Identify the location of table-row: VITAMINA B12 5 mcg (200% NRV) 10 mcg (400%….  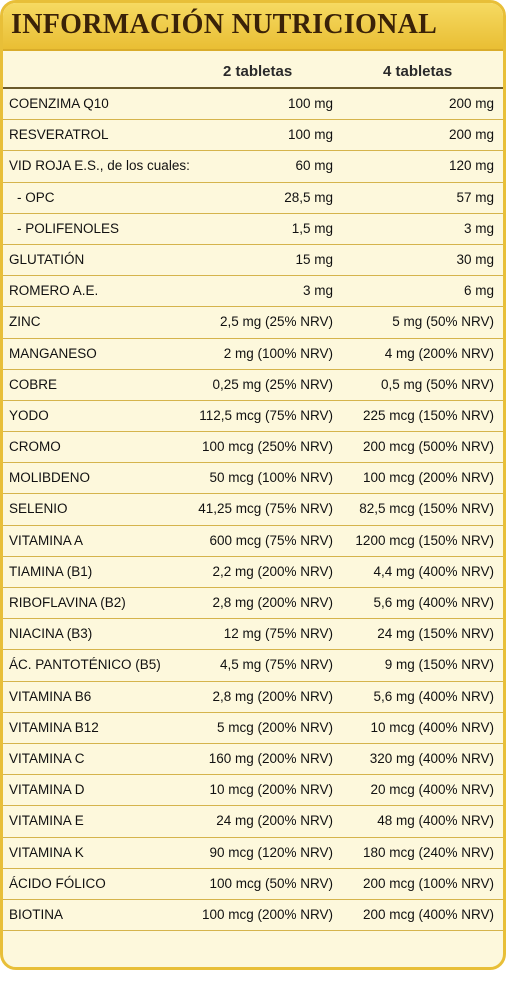
(253, 728).